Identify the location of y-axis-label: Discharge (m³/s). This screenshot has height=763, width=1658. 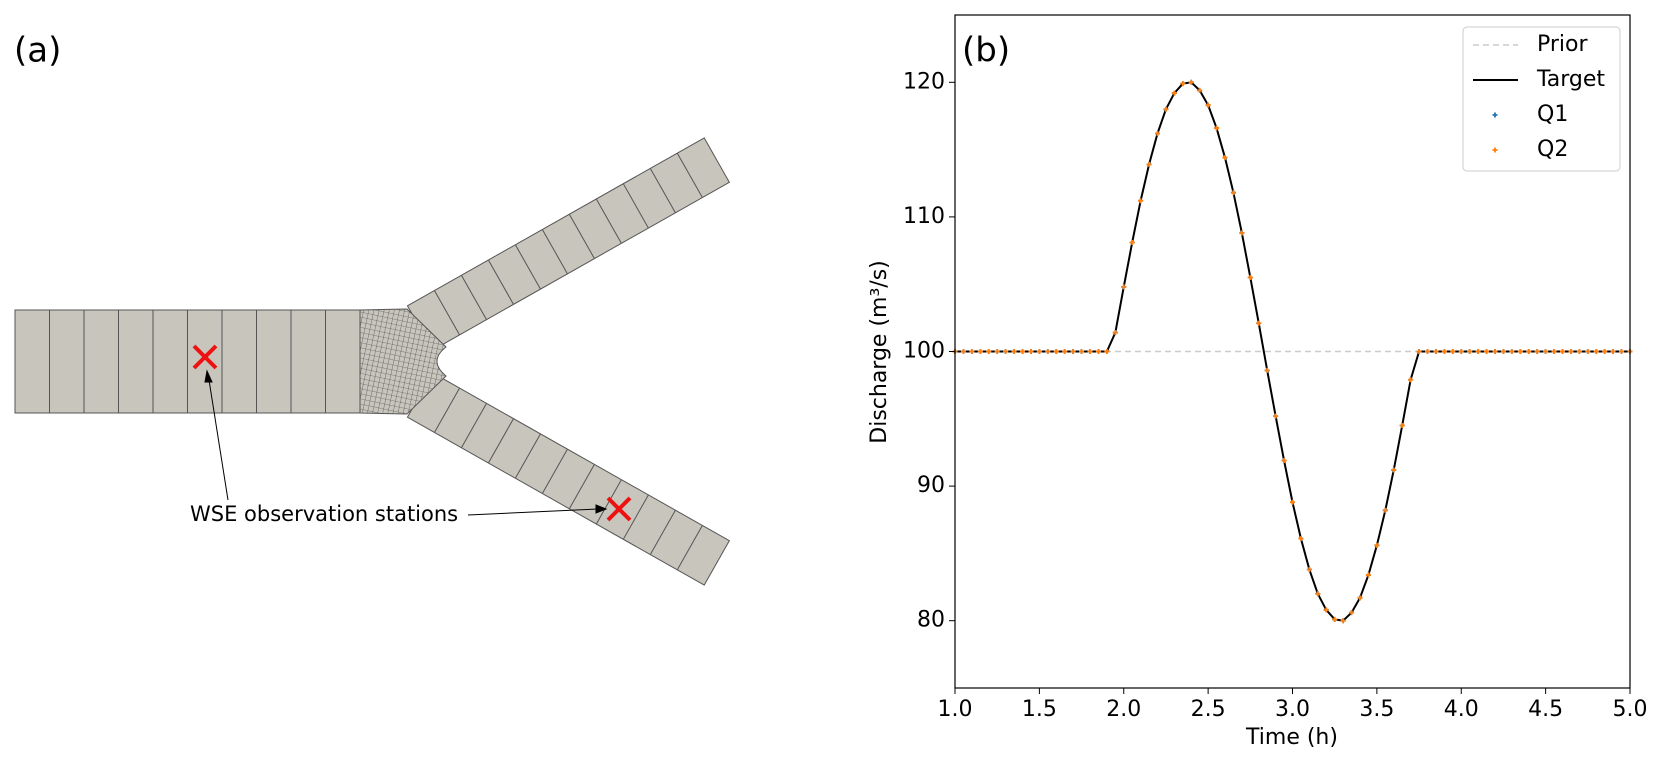
(879, 351).